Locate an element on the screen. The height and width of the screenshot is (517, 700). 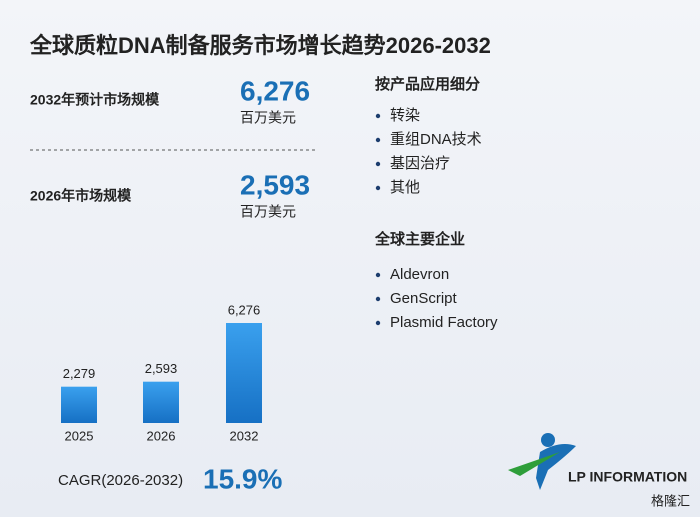
cagr-label: CAGR(2026-2032) is located at coordinates (120, 480).